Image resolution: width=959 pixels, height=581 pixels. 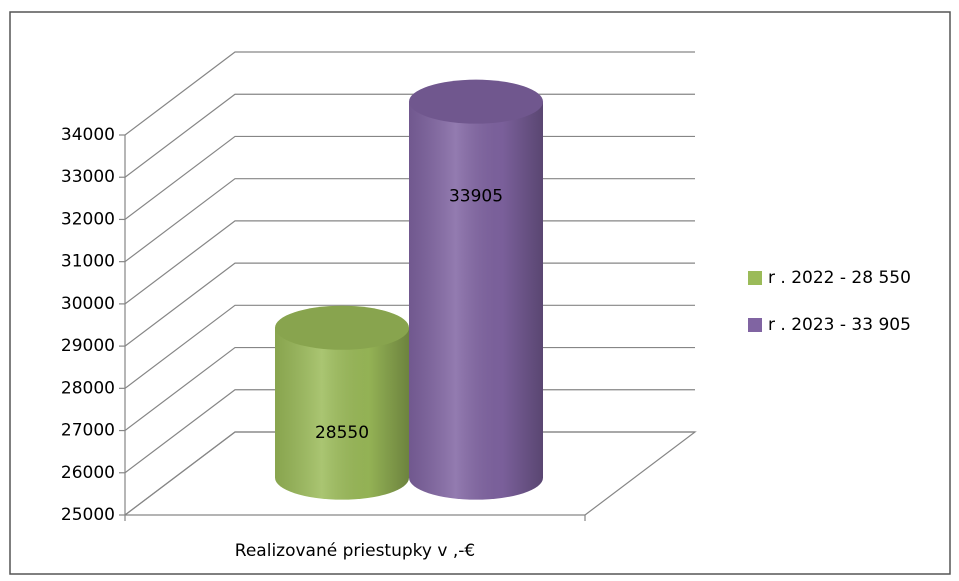 I want to click on y-tick-label: 32000, so click(x=88, y=219).